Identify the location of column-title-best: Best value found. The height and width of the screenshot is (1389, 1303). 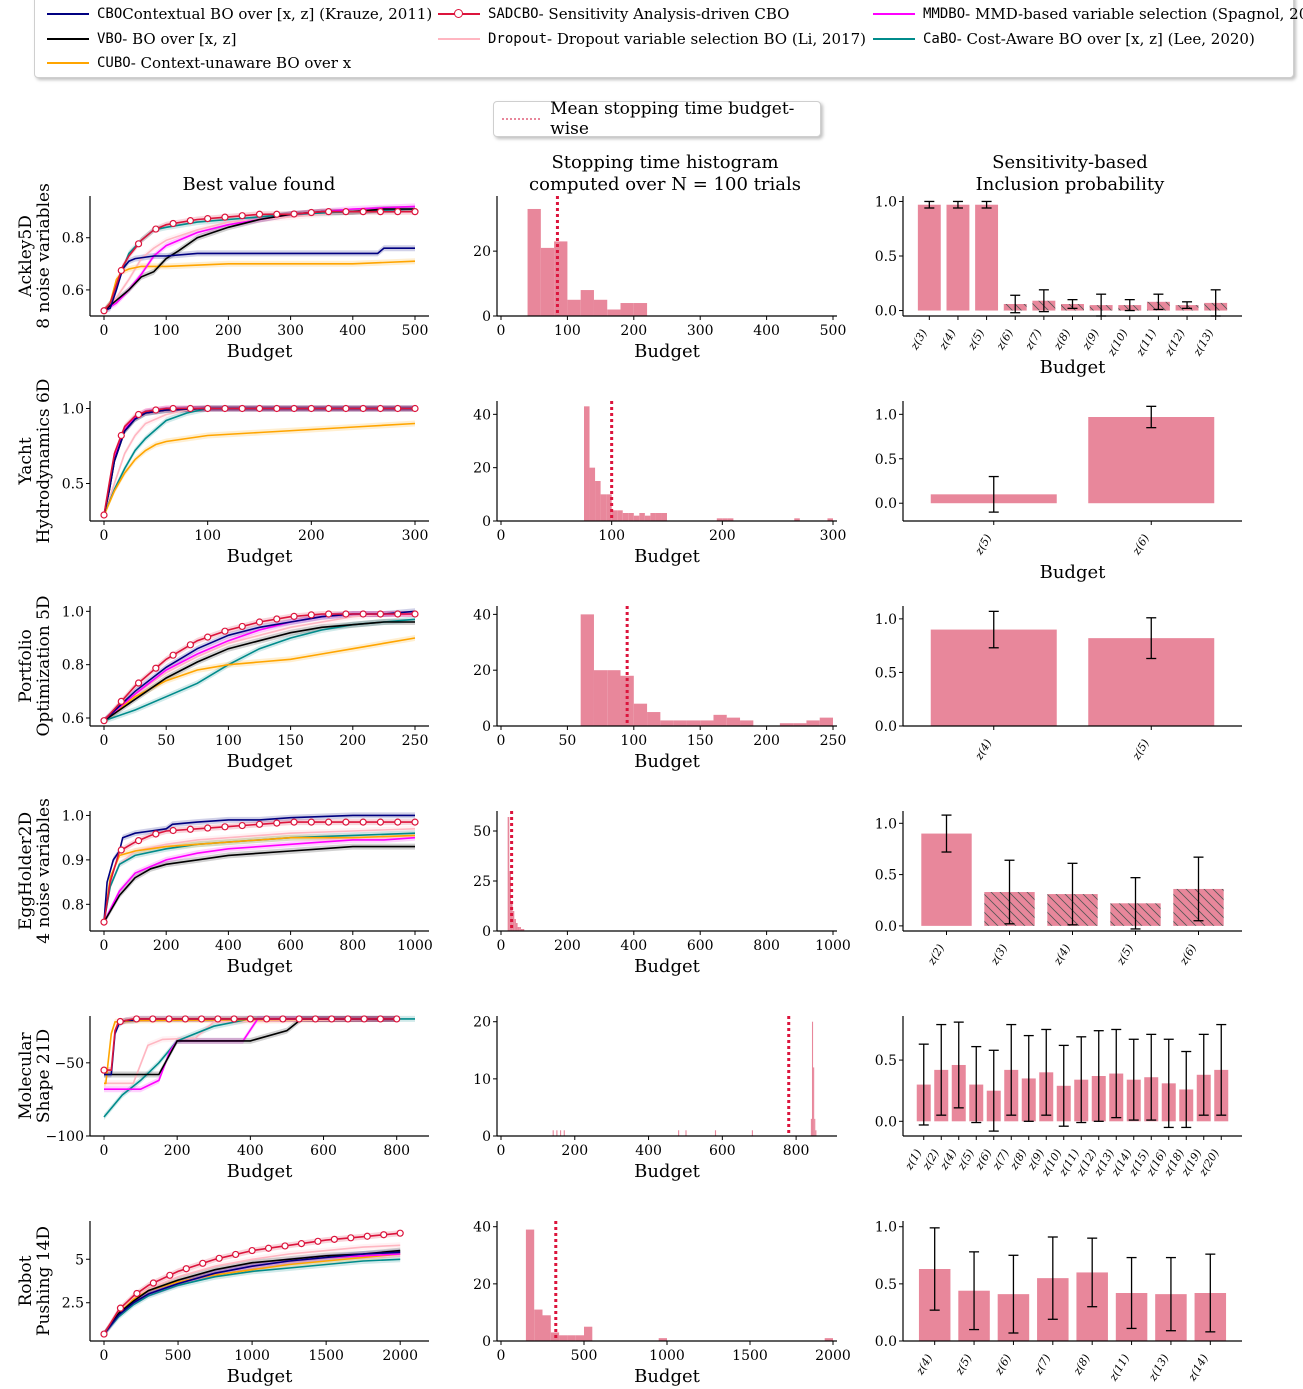
(259, 184).